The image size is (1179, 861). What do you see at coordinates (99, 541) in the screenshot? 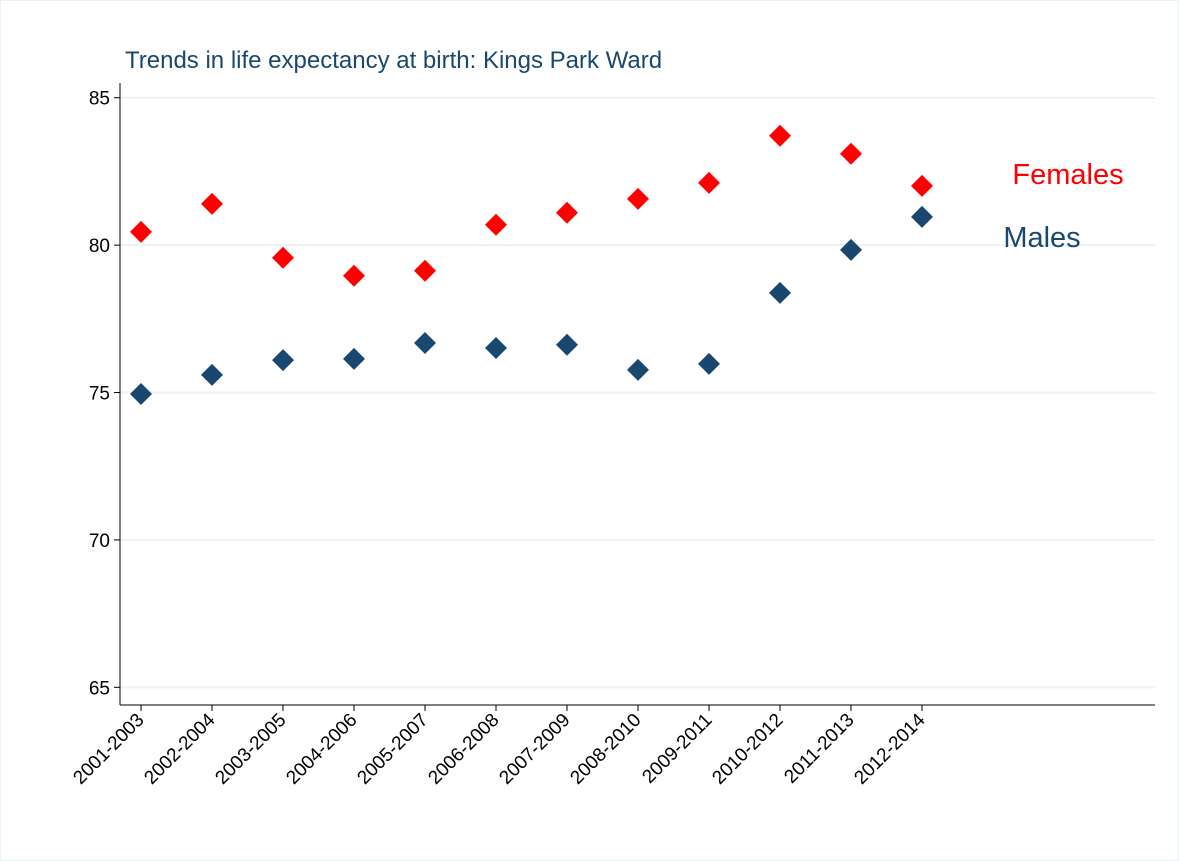
I see `y-tick-label: 70` at bounding box center [99, 541].